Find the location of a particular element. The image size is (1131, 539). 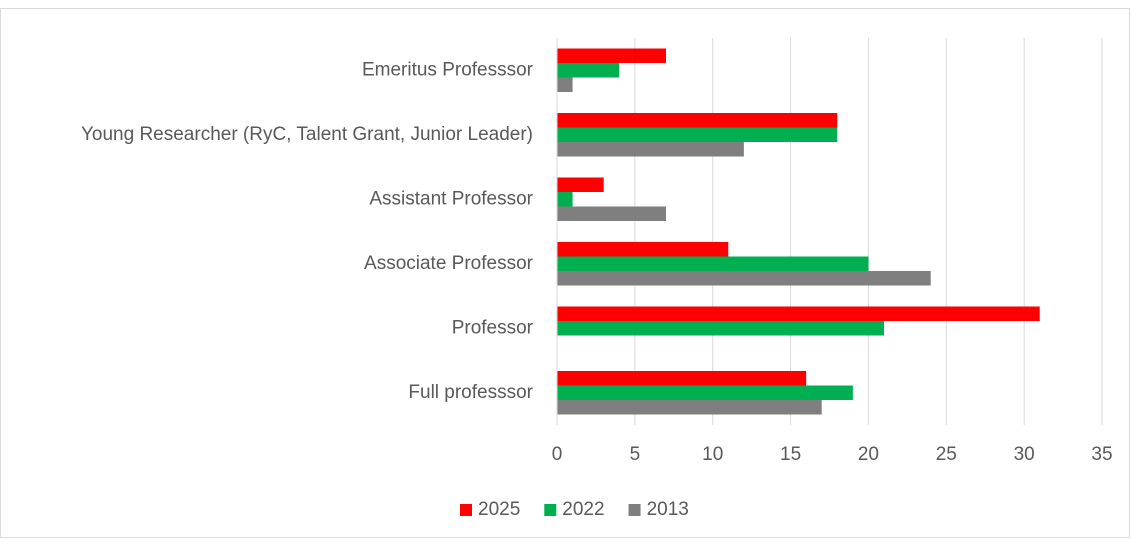

y-tick-label: Assistant Professor is located at coordinates (451, 198).